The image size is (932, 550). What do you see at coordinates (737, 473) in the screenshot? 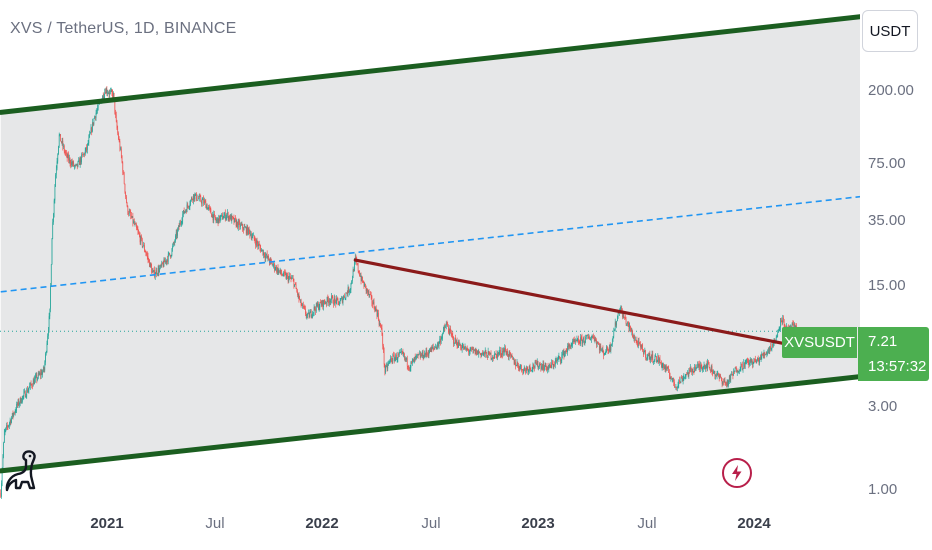
I see `lightning-icon` at bounding box center [737, 473].